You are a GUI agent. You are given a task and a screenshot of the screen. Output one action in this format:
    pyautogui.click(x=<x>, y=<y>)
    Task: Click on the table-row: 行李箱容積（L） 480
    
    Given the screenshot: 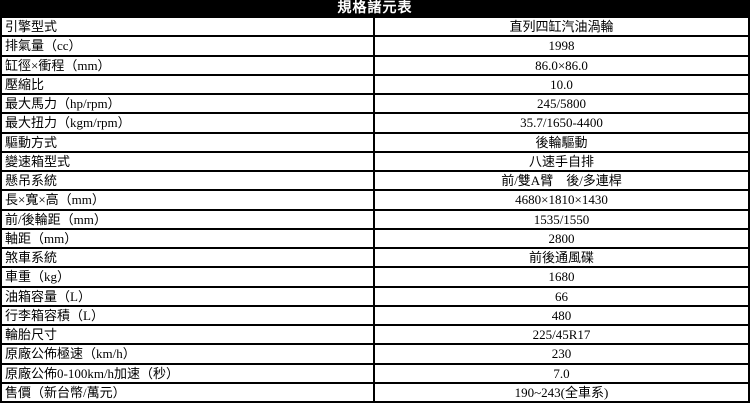 What is the action you would take?
    pyautogui.click(x=375, y=316)
    